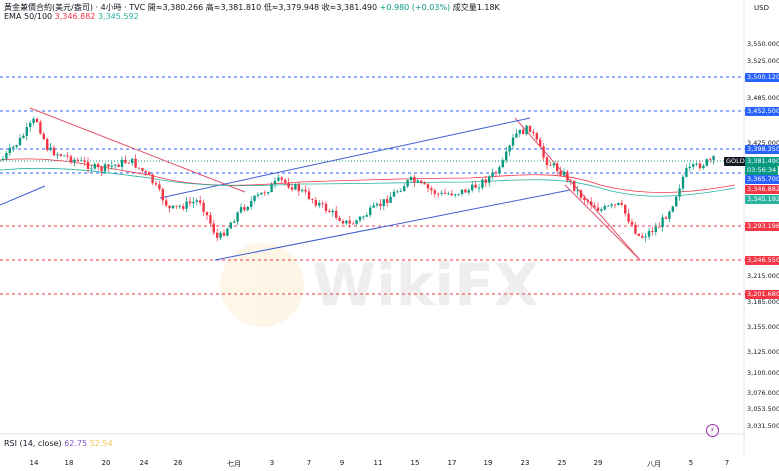 Image resolution: width=779 pixels, height=471 pixels. Describe the element at coordinates (763, 302) in the screenshot. I see `price-tick: 3,185.000` at that location.